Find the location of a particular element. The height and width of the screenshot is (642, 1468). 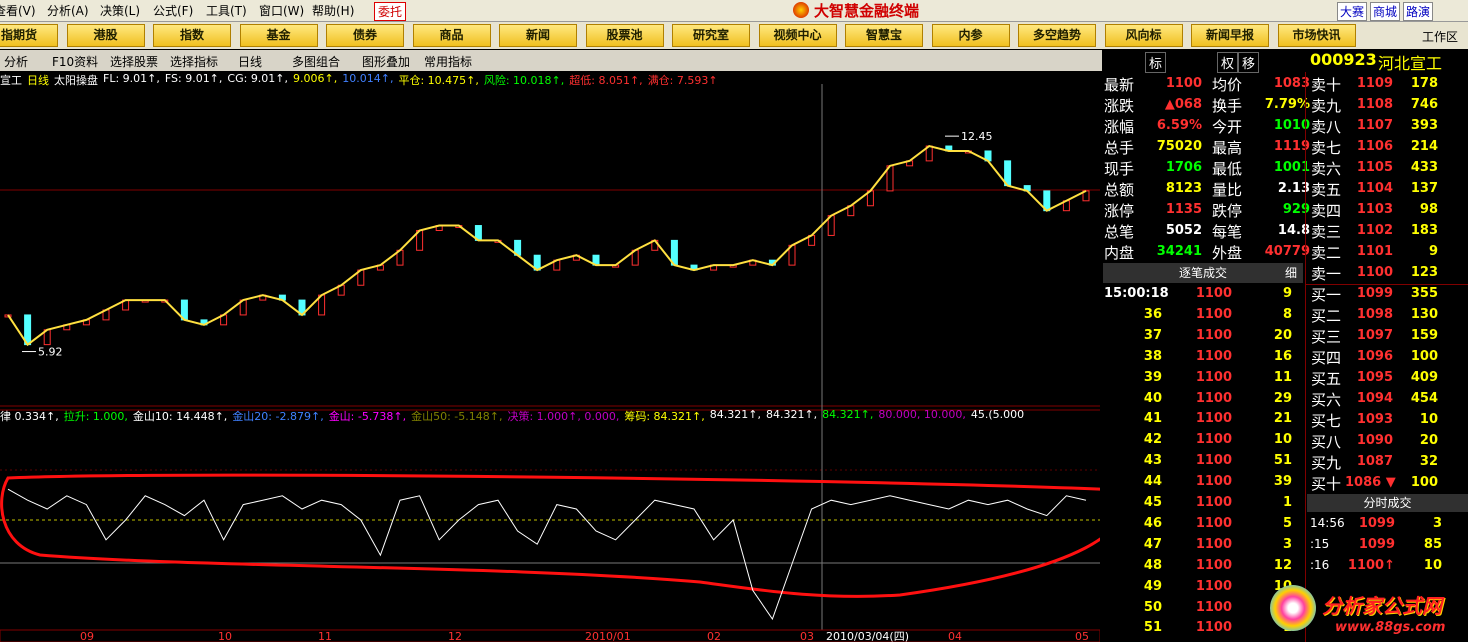

tick-time: 48 is located at coordinates (1152, 565).